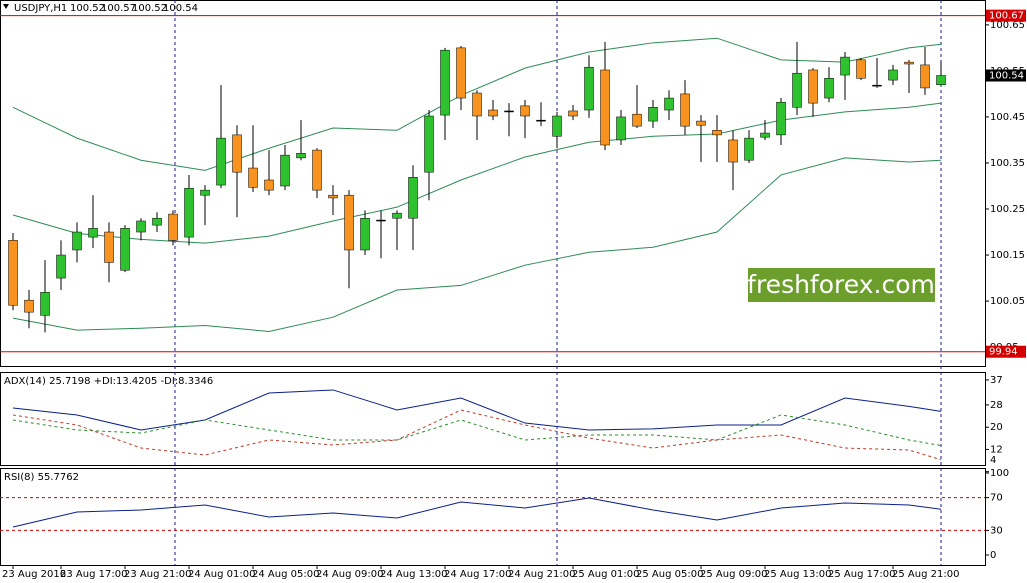  Describe the element at coordinates (149, 8) in the screenshot. I see `ohlc-low: 100.52` at that location.